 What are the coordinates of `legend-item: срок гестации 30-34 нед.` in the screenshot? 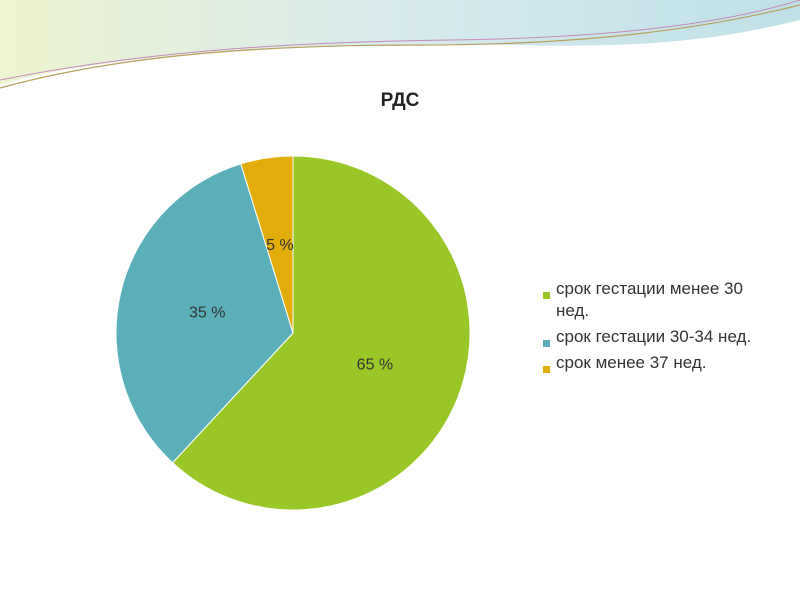 It's located at (650, 337).